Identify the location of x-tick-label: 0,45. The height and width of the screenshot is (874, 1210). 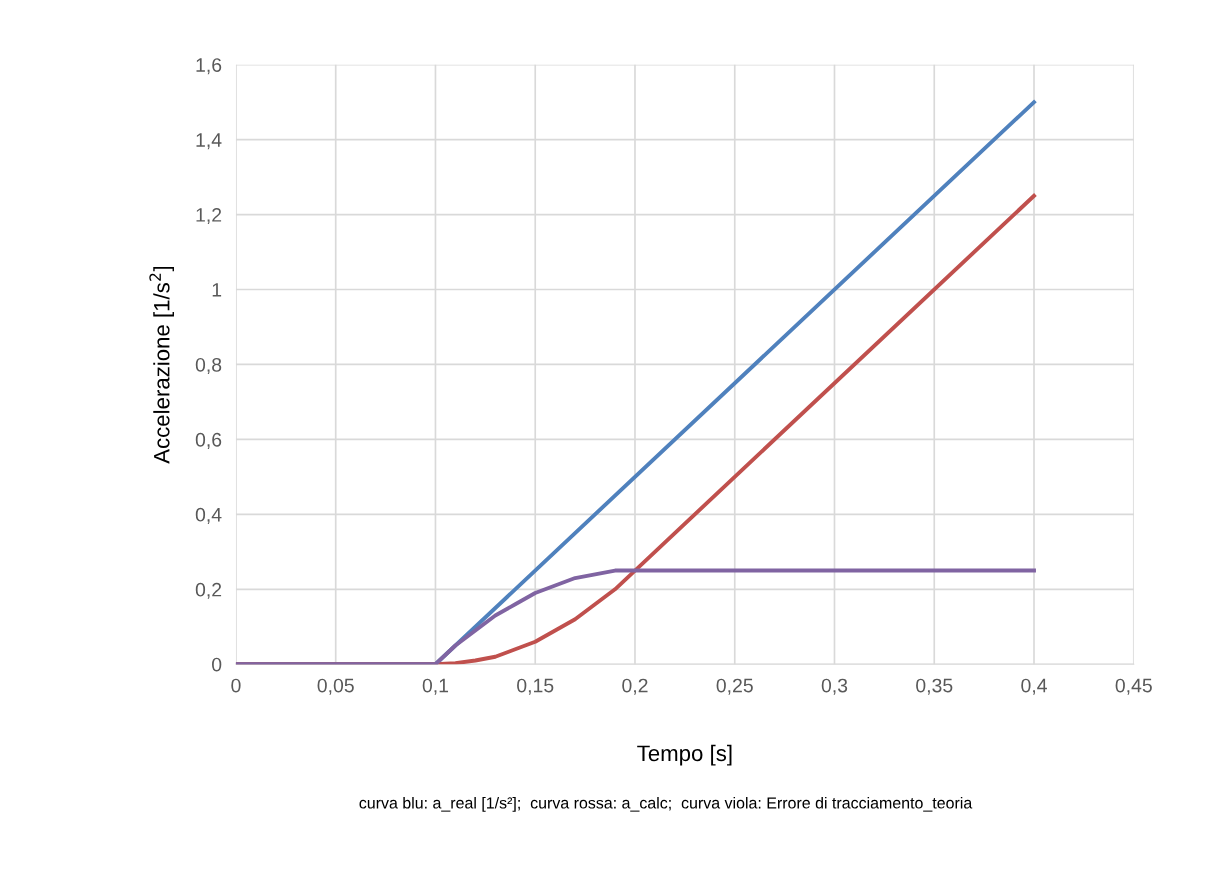
(1133, 686).